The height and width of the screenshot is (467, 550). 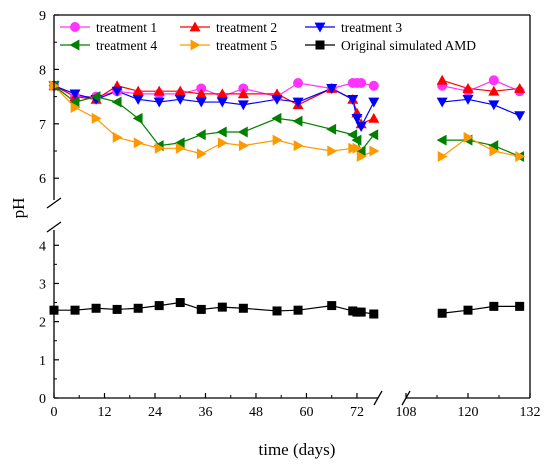 What do you see at coordinates (246, 45) in the screenshot?
I see `legend-label-5: treatment 5` at bounding box center [246, 45].